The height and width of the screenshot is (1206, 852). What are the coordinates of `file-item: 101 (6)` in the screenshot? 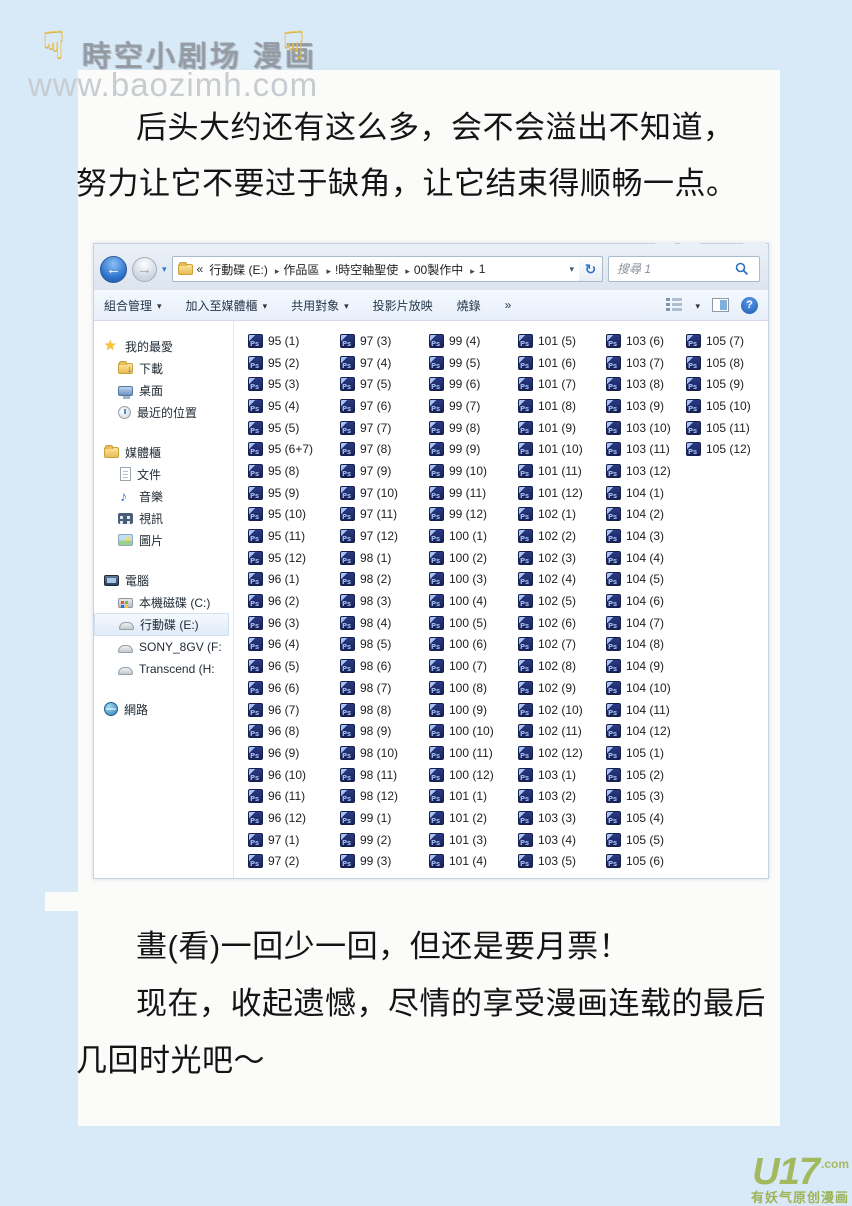 It's located at (550, 363).